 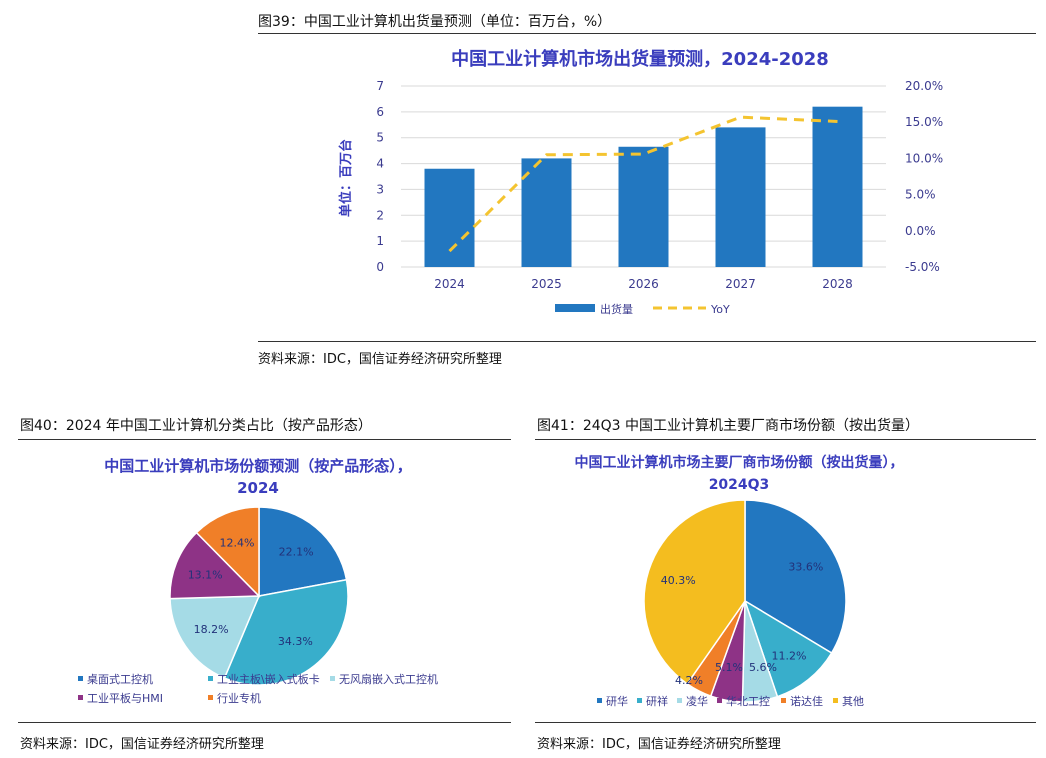 I want to click on bar-chart-title: 中国工业计算机市场出货量预测，2024-2028, so click(x=640, y=59).